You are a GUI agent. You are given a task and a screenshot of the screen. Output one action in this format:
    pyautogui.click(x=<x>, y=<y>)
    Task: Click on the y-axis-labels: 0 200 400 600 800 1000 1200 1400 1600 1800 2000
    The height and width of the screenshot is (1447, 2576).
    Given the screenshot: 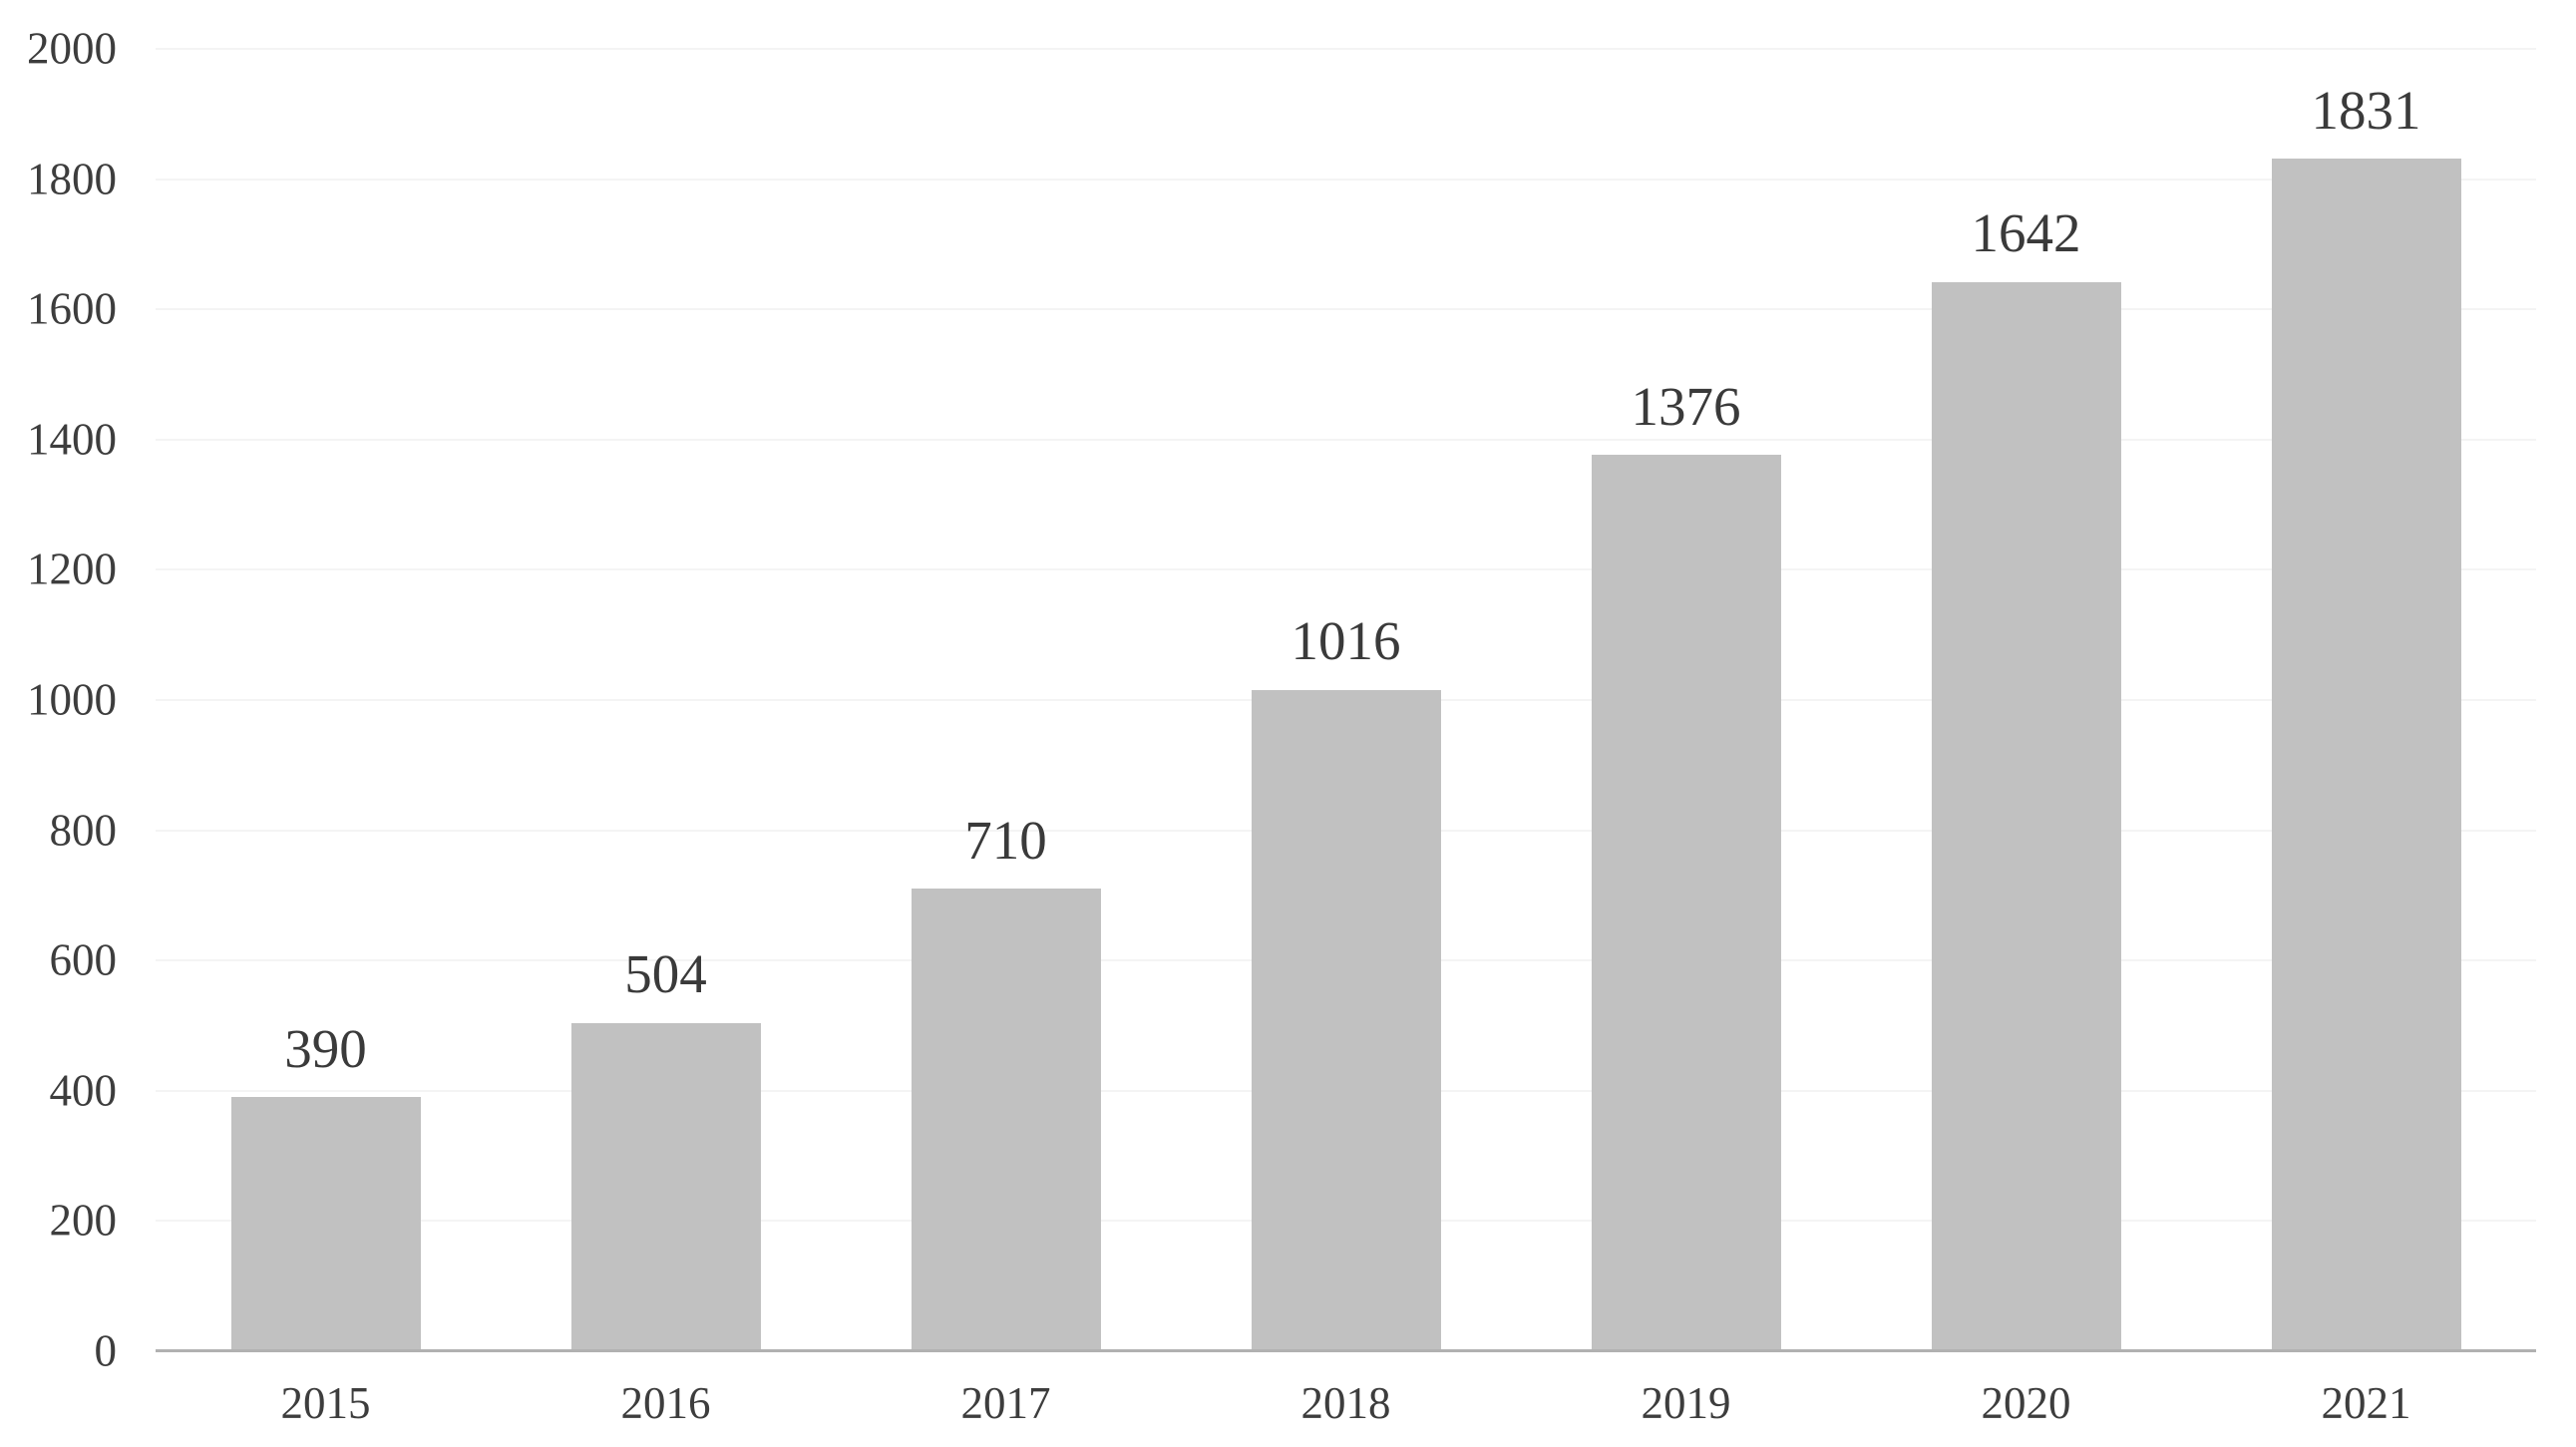 What is the action you would take?
    pyautogui.click(x=58, y=723)
    